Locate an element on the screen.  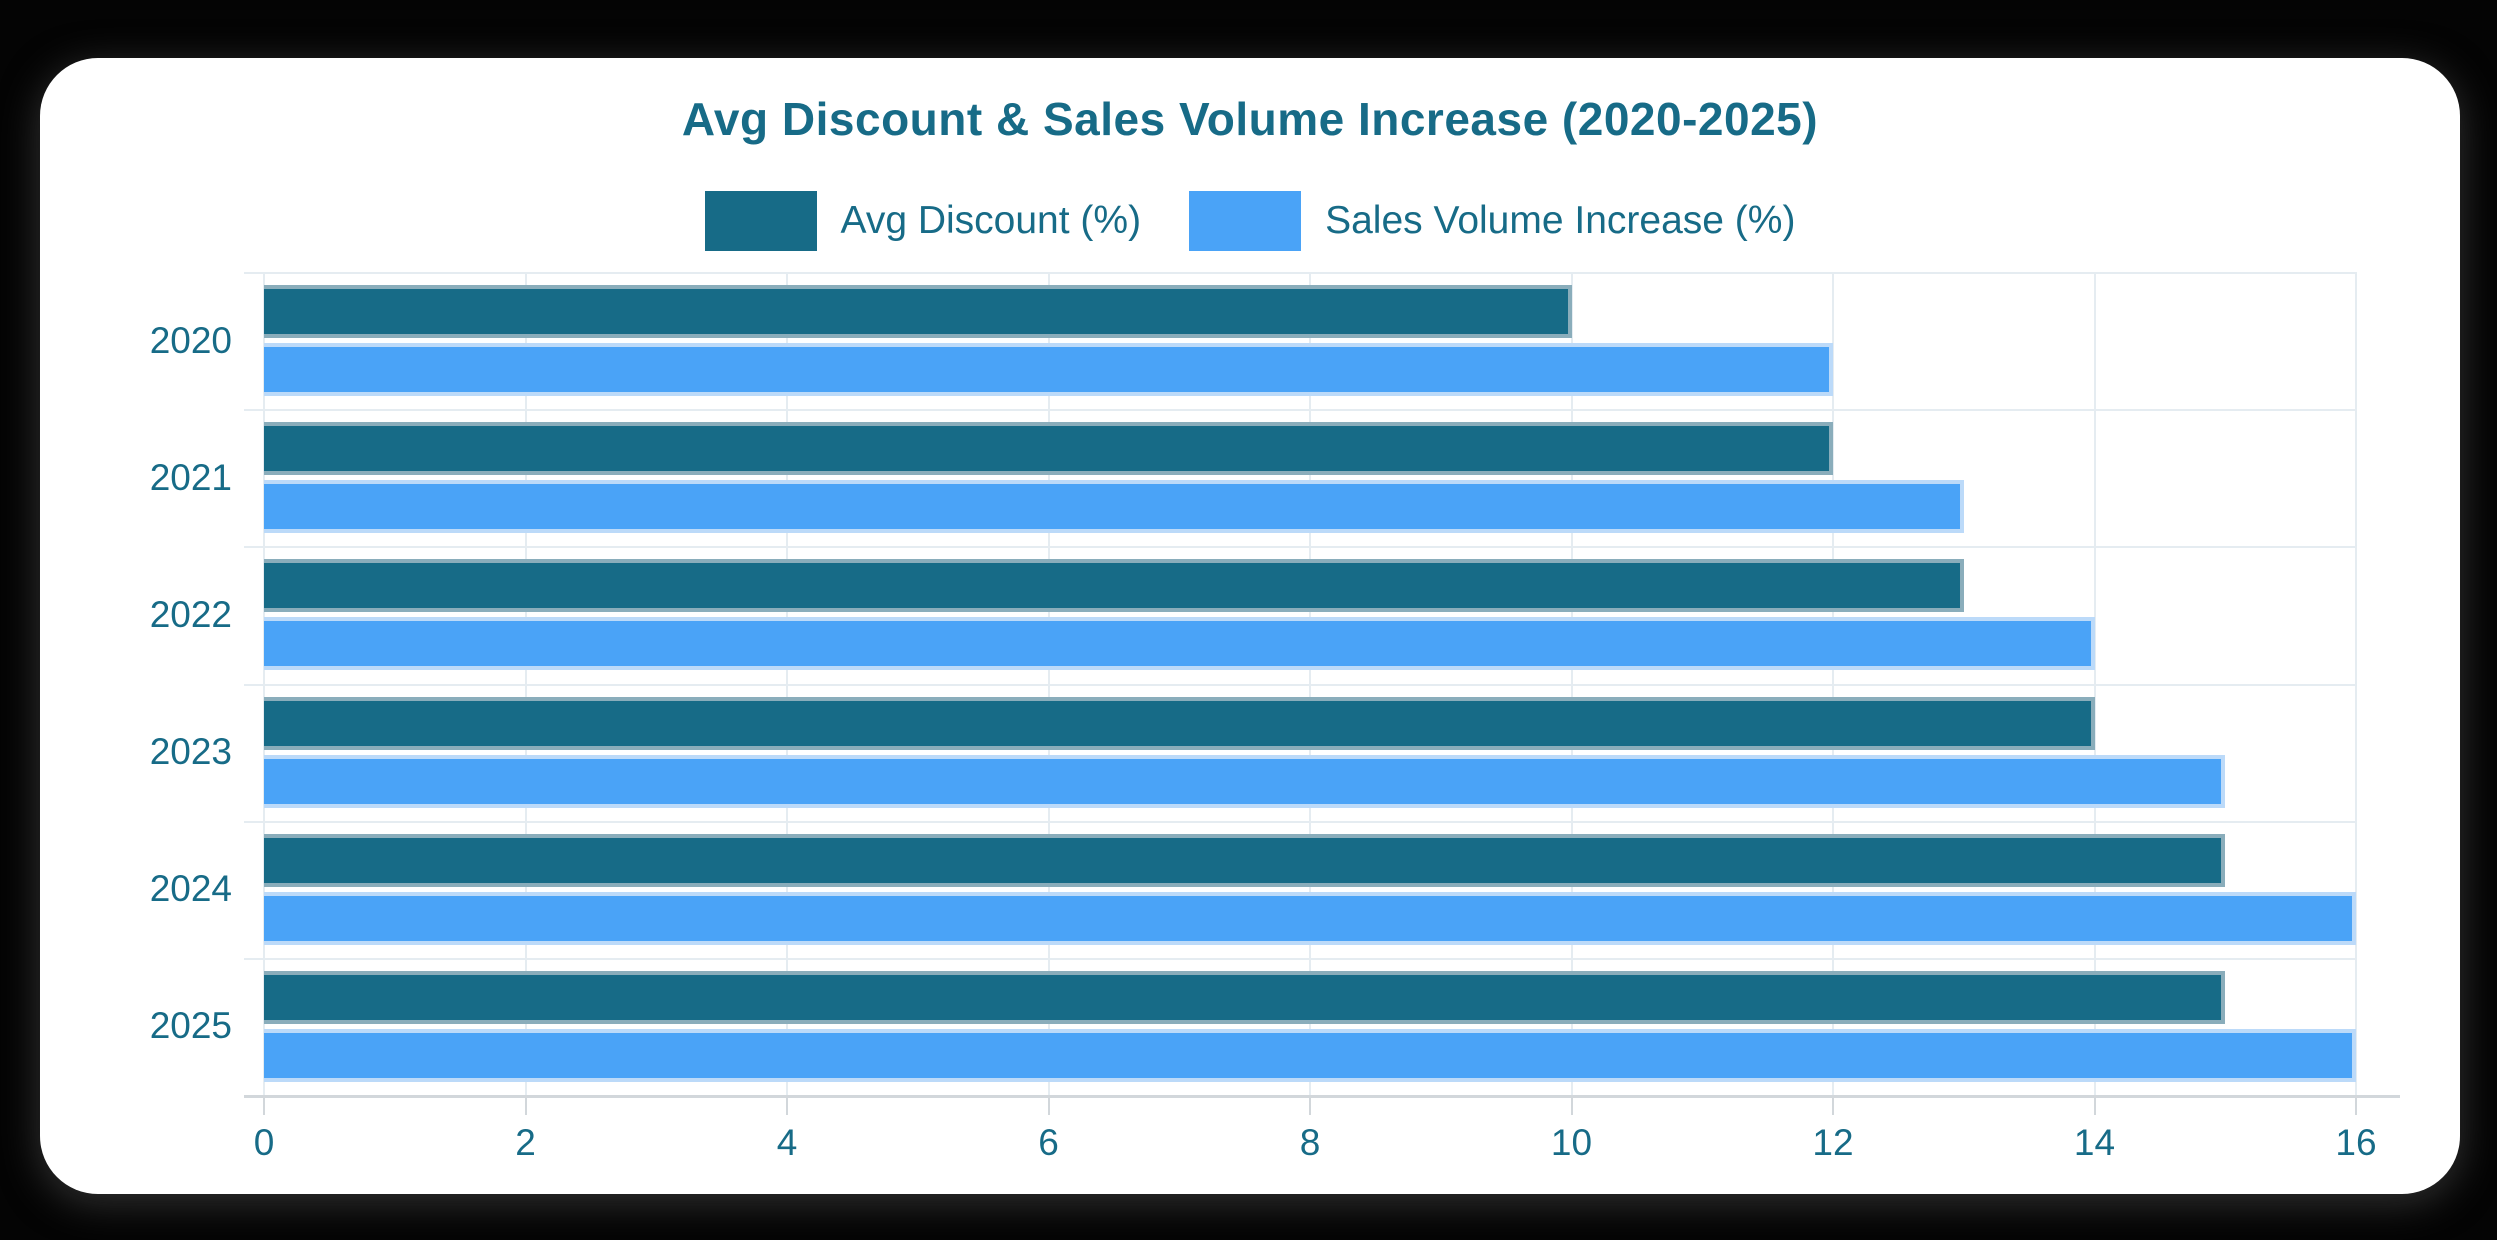
x-axis-tickmarks is located at coordinates (1310, 1106).